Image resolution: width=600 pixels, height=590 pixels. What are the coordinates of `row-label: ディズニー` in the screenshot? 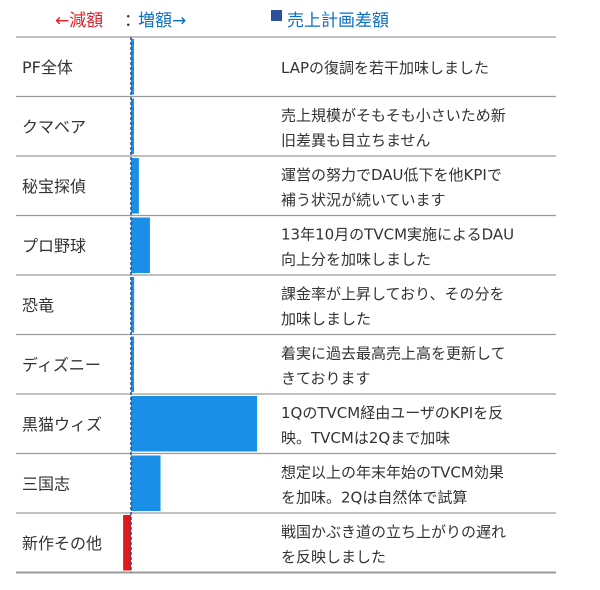 It's located at (61, 364).